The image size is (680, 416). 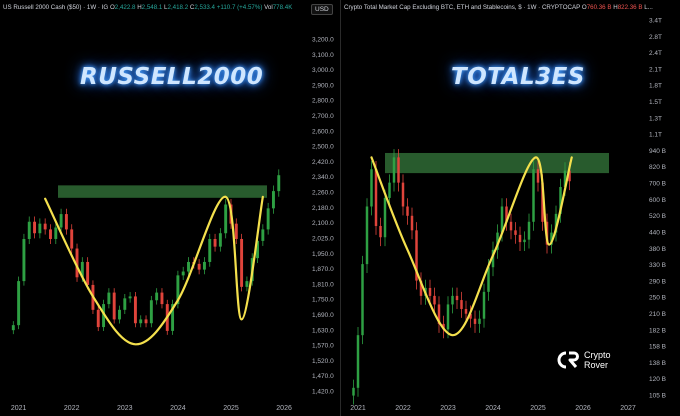 I want to click on y-axis-tick-label: 520 B, so click(x=657, y=216).